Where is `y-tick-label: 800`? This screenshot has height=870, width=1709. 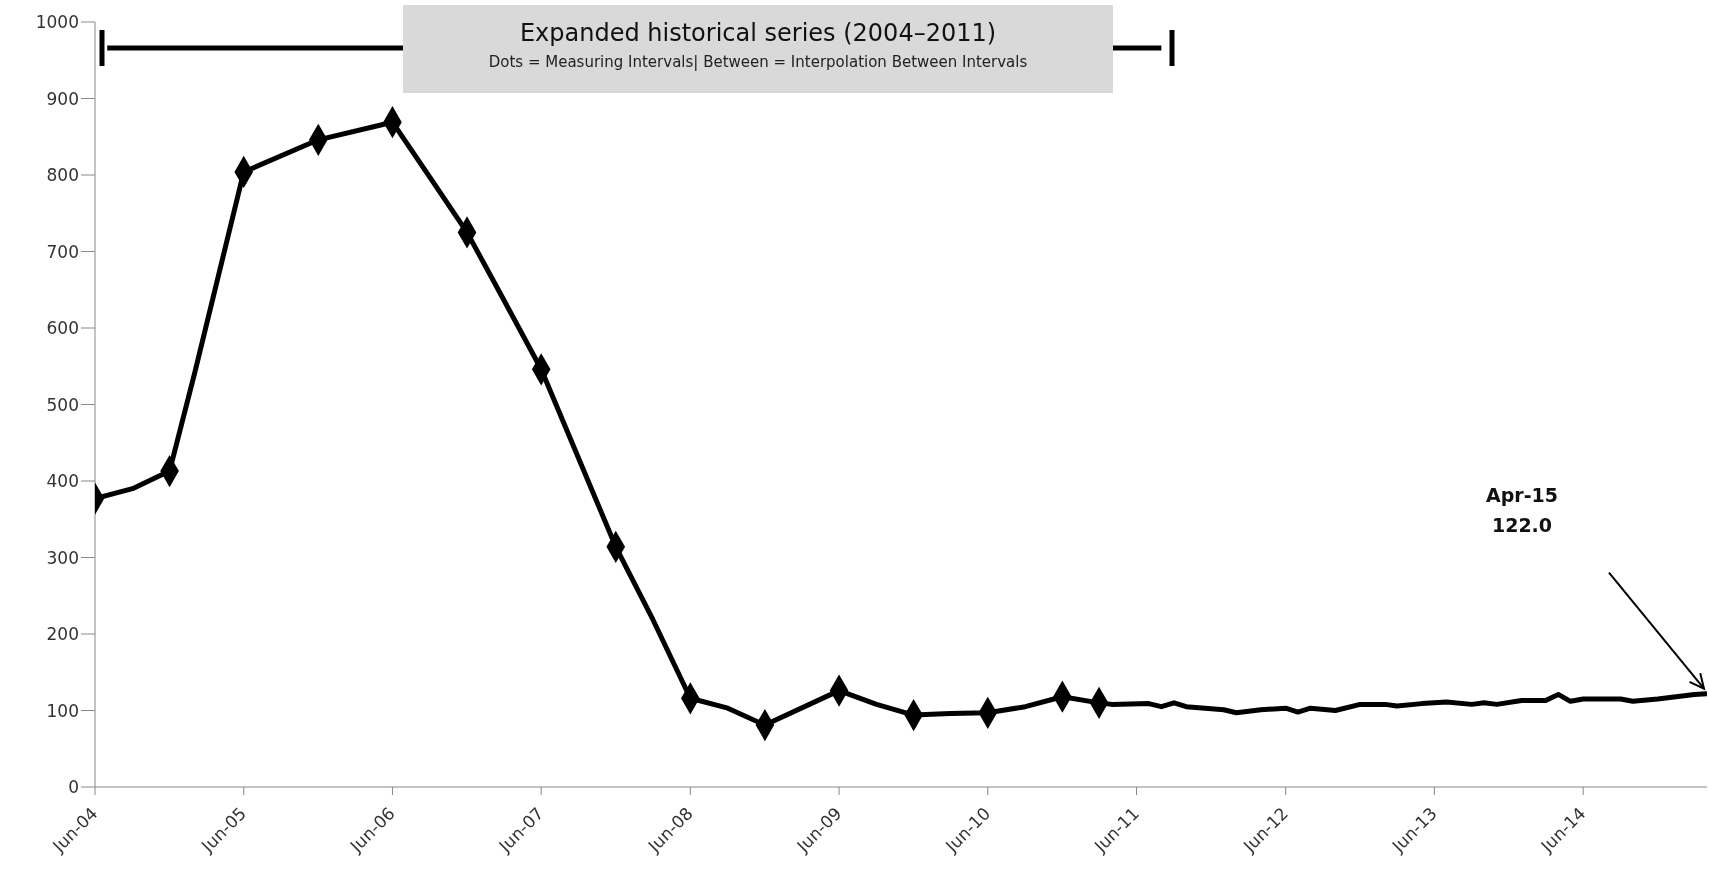 y-tick-label: 800 is located at coordinates (62, 175).